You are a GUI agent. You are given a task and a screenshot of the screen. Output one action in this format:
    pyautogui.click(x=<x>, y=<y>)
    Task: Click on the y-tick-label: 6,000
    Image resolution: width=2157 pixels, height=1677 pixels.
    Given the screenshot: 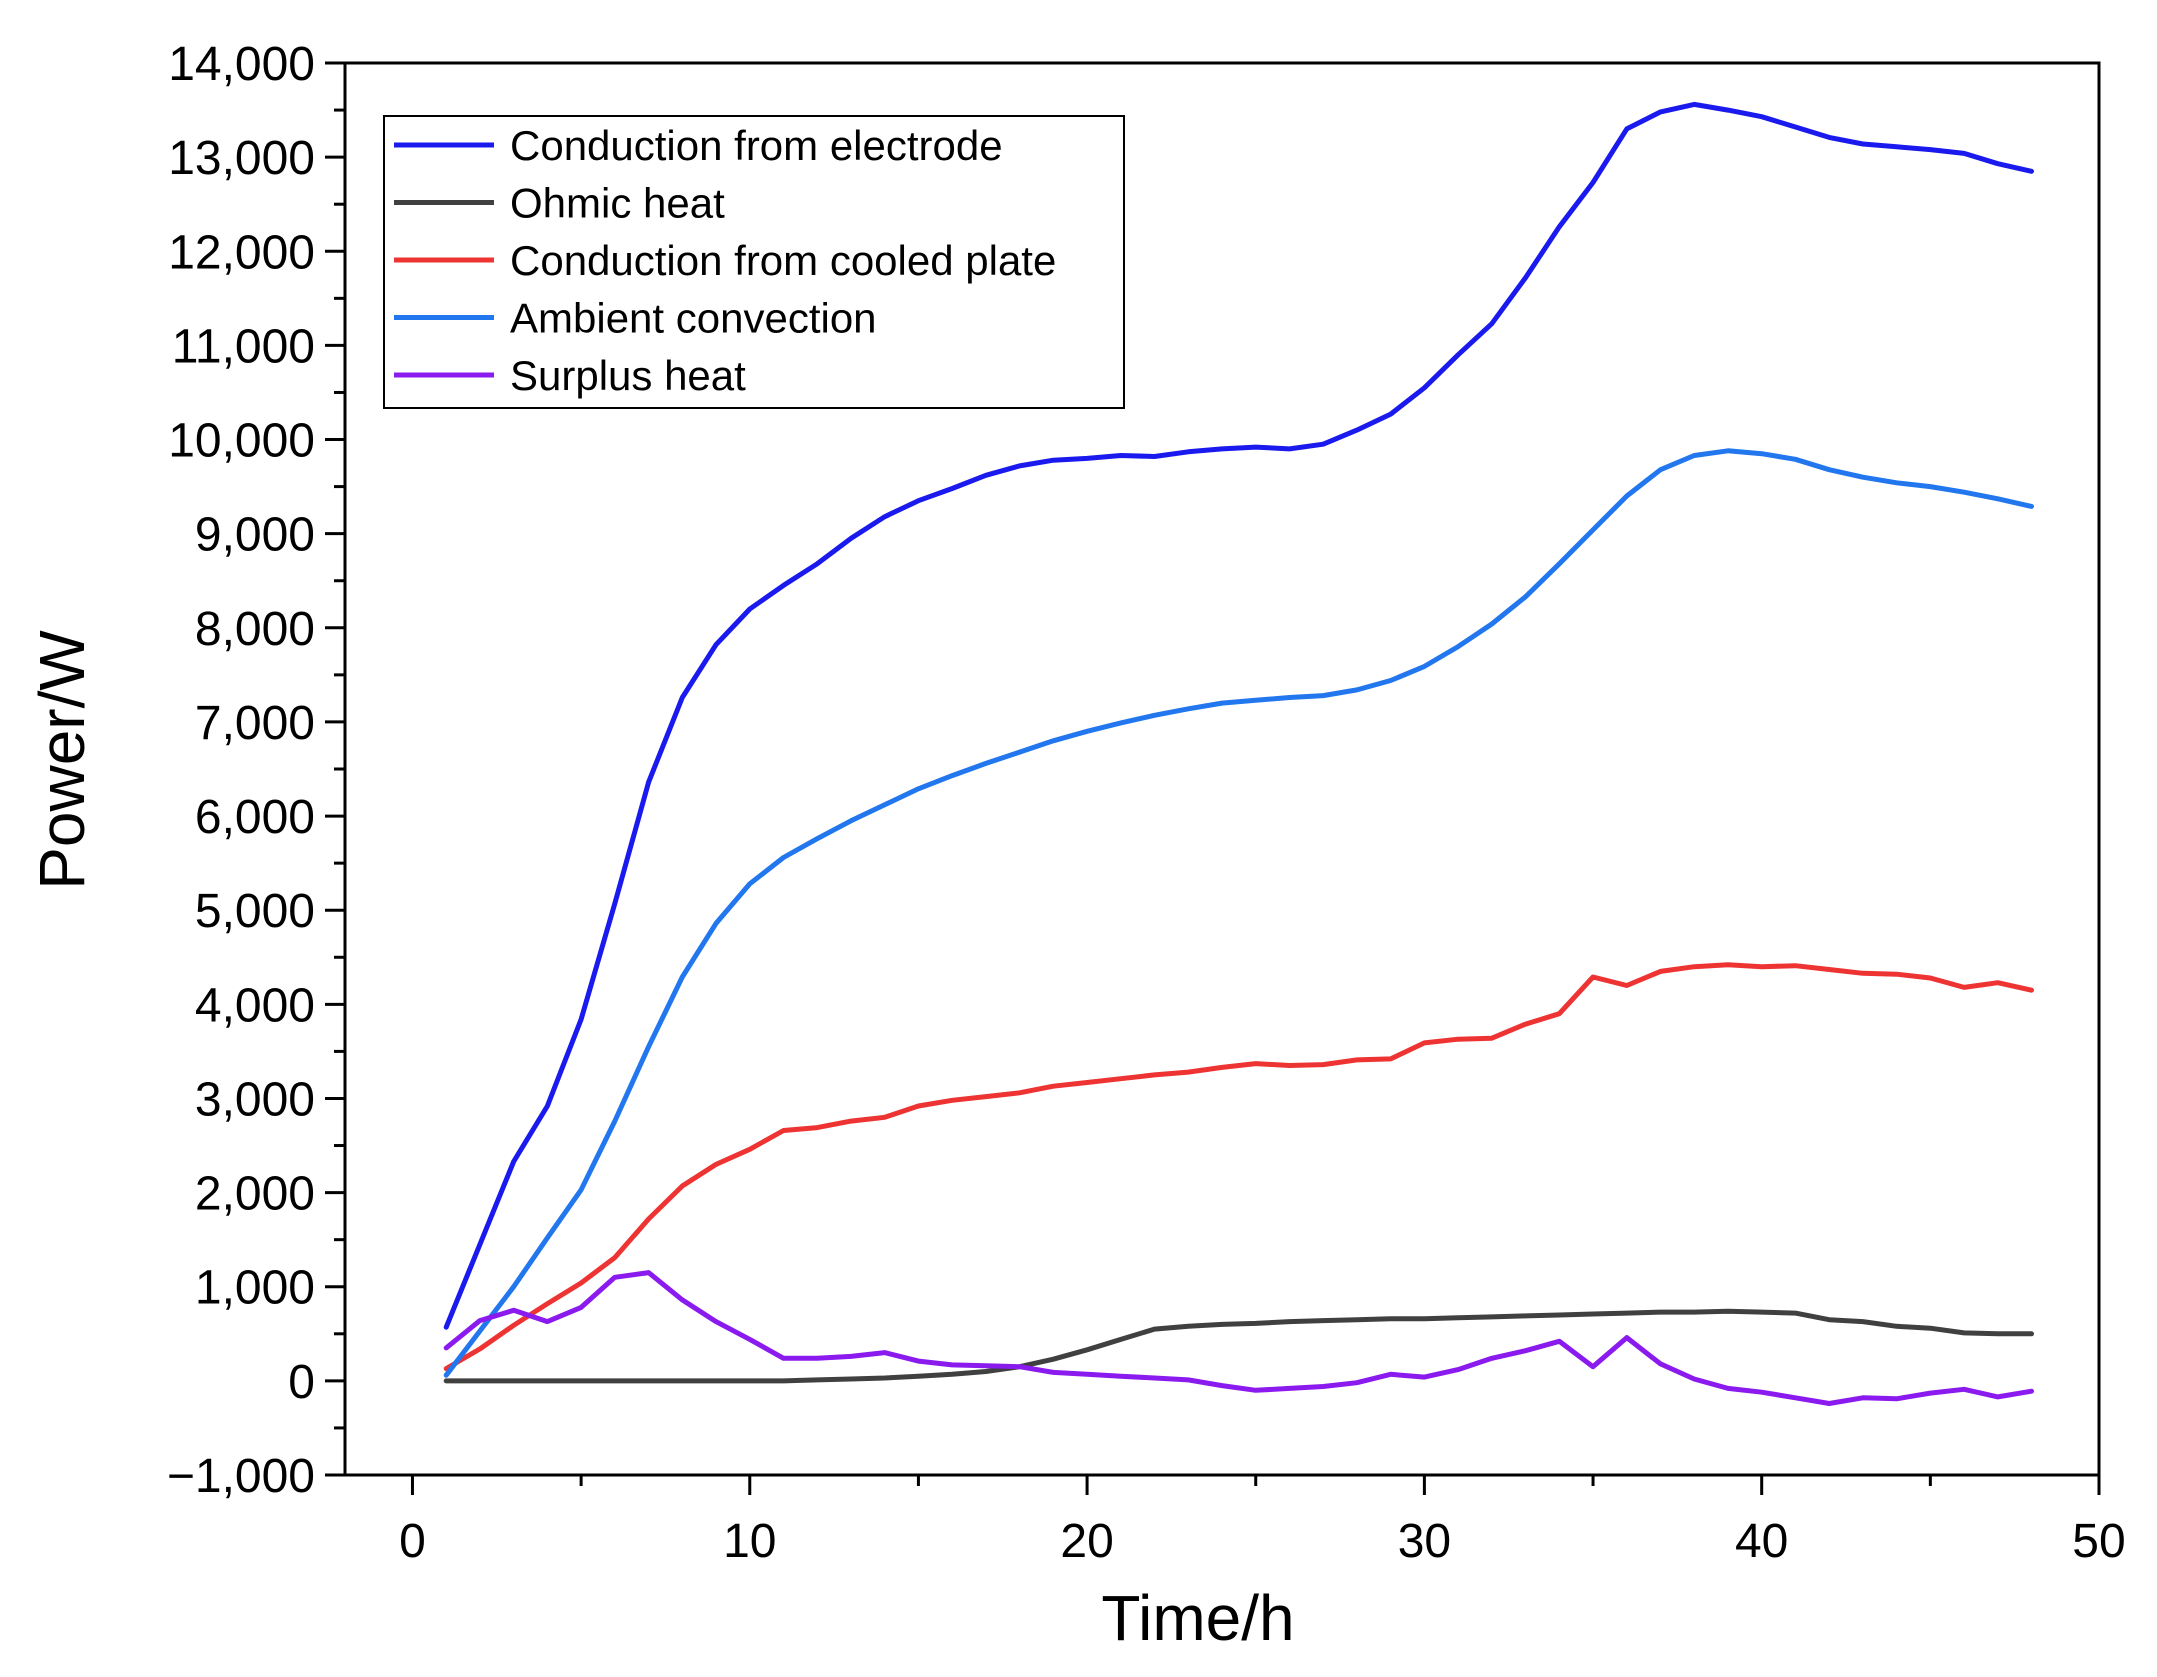 What is the action you would take?
    pyautogui.click(x=255, y=817)
    